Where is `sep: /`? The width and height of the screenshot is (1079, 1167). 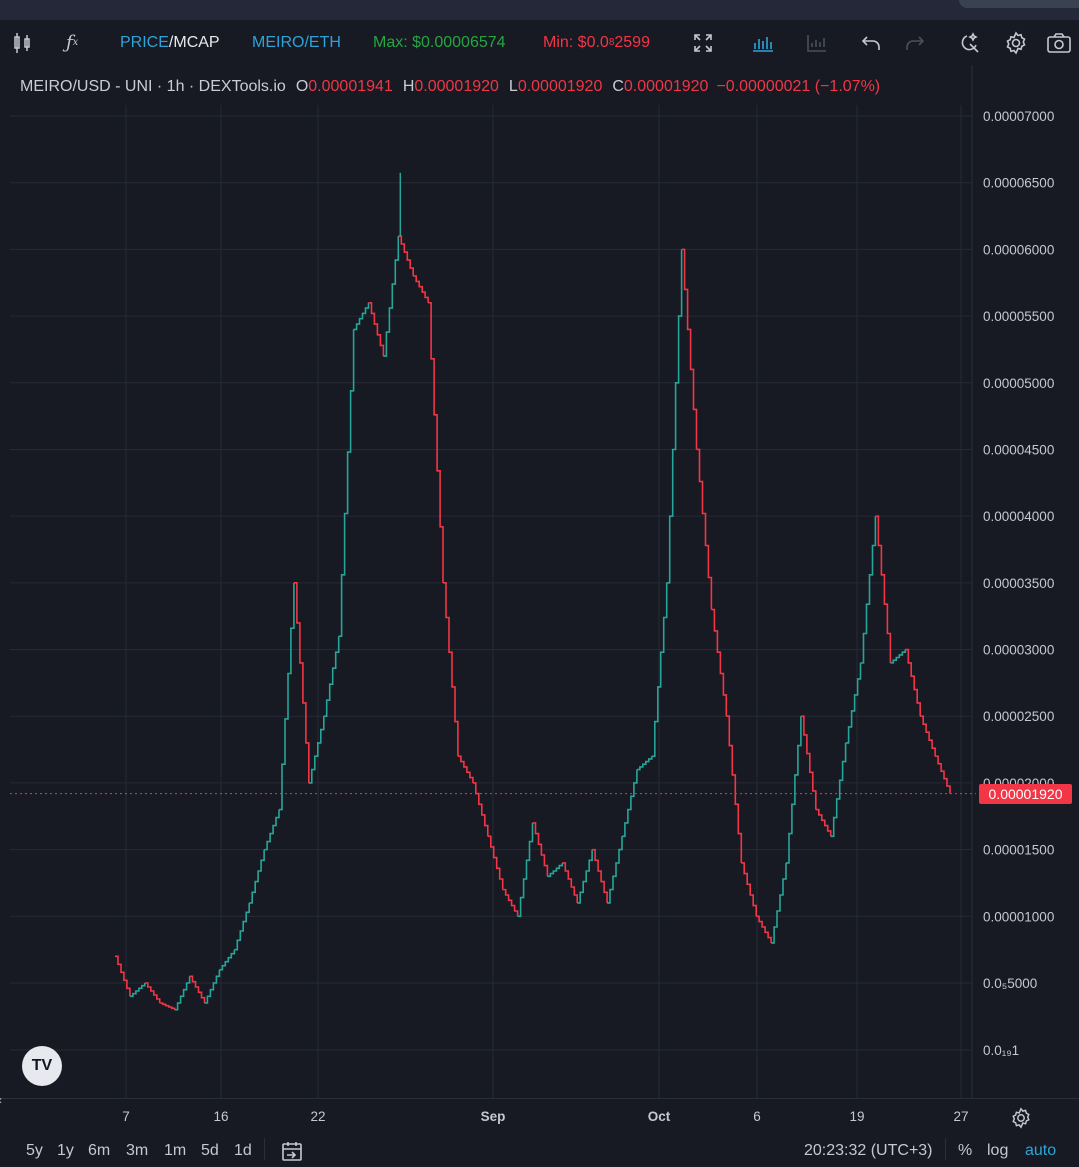
sep: / is located at coordinates (171, 42).